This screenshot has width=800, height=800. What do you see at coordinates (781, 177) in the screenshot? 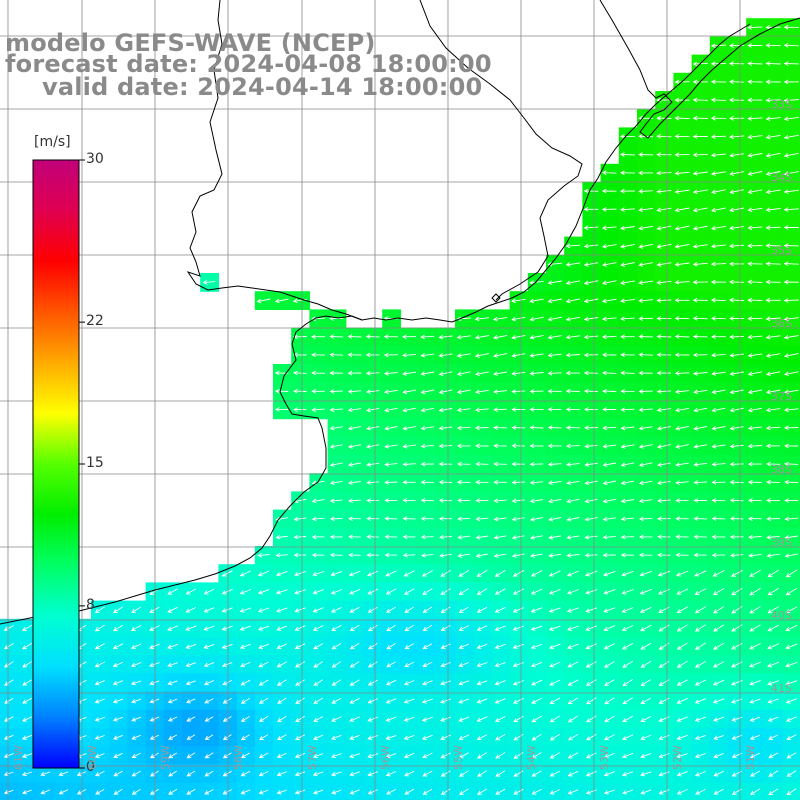
I see `latitude-label: 34S` at bounding box center [781, 177].